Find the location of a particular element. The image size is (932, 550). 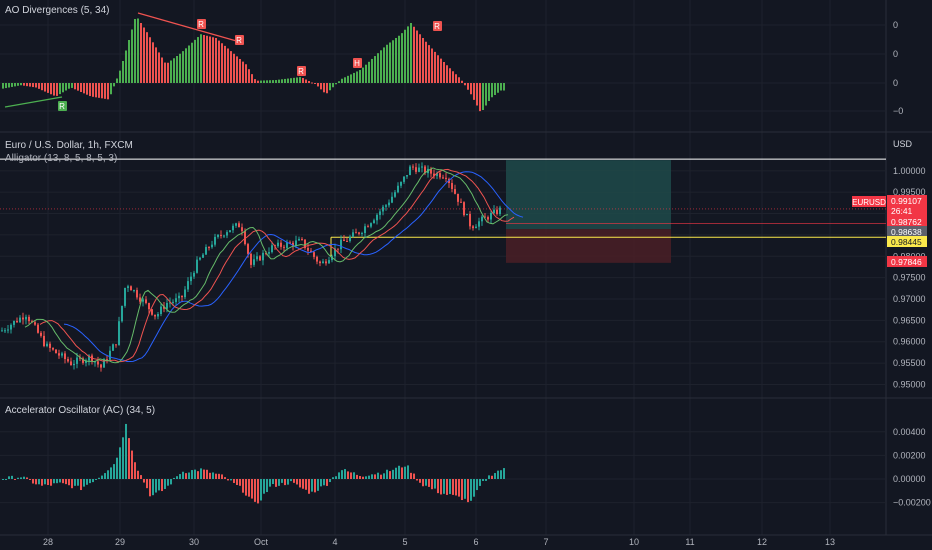

currency-label: USD is located at coordinates (903, 144).